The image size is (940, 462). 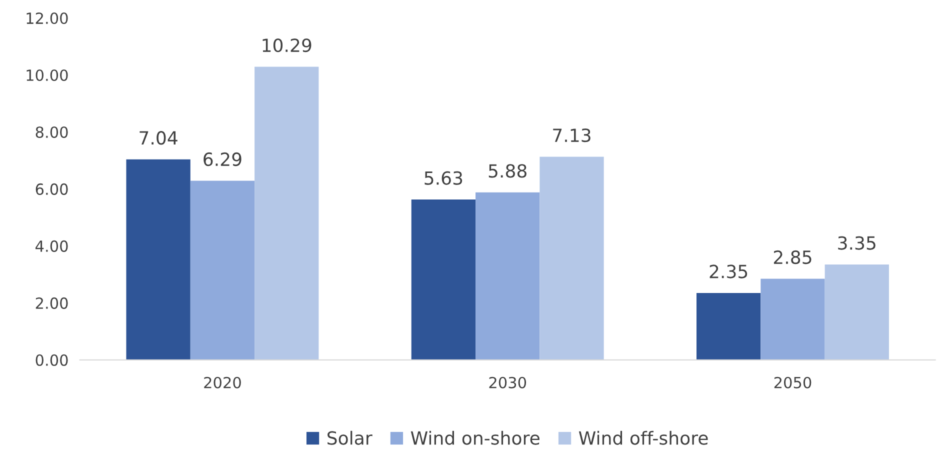 I want to click on y-tick-label: 12.00, so click(x=47, y=18).